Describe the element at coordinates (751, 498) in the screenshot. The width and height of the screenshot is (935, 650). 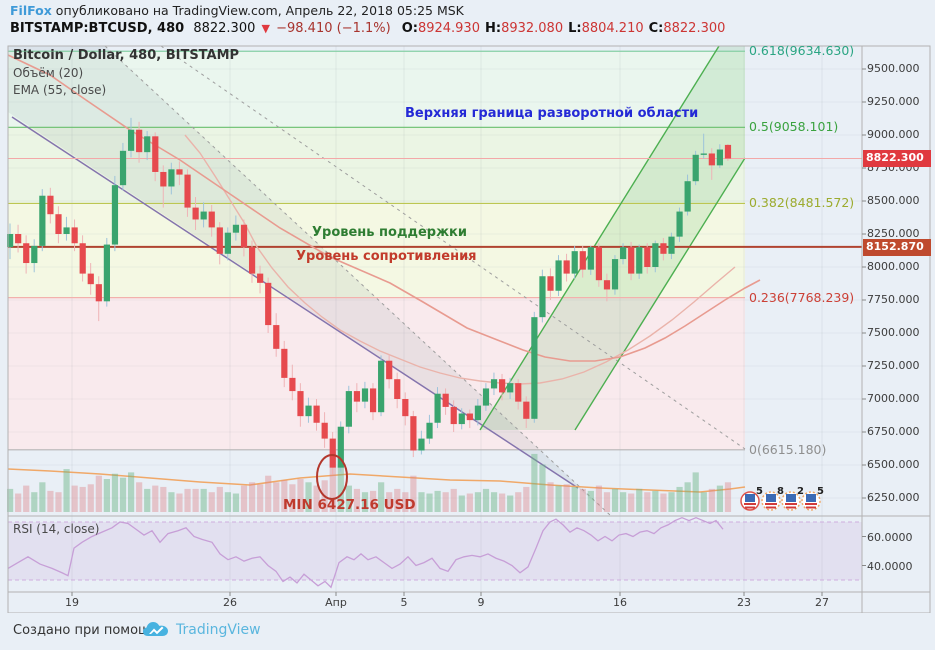
I see `idea-marker-bubble: 5` at that location.